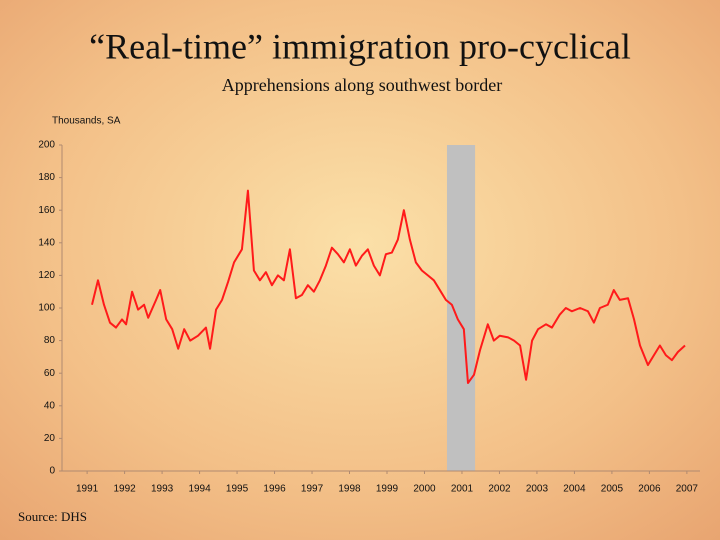 The width and height of the screenshot is (720, 540). Describe the element at coordinates (46, 177) in the screenshot. I see `y-tick-label: 180` at that location.